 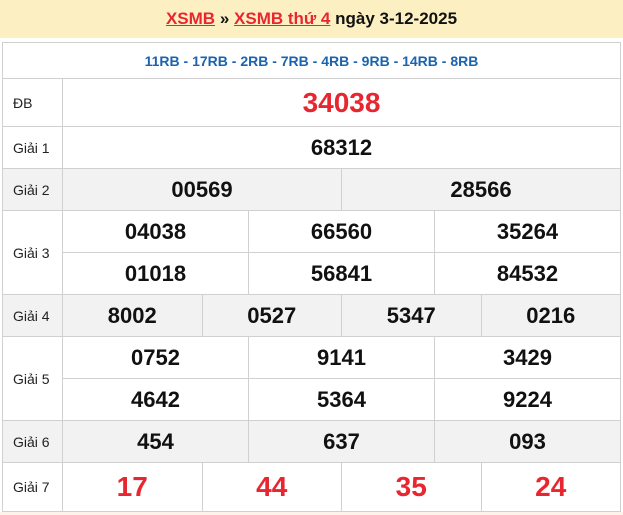 I want to click on page-header: XSMB » XSMB thứ 4 ngày 3-12-2025, so click(x=311, y=19).